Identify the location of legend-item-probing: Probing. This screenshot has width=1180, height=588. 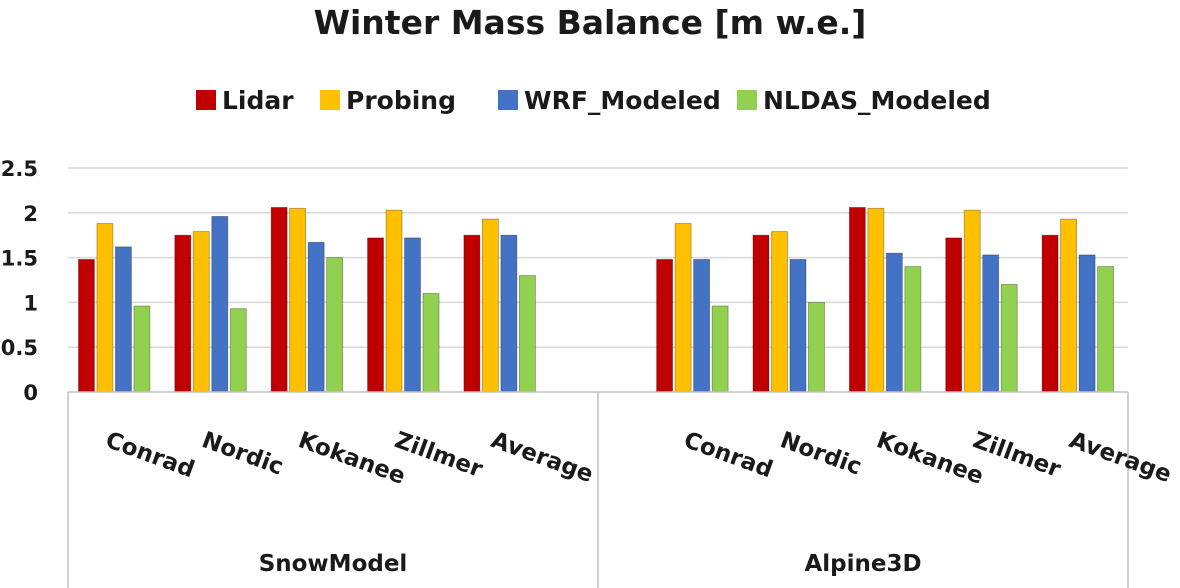
(388, 100).